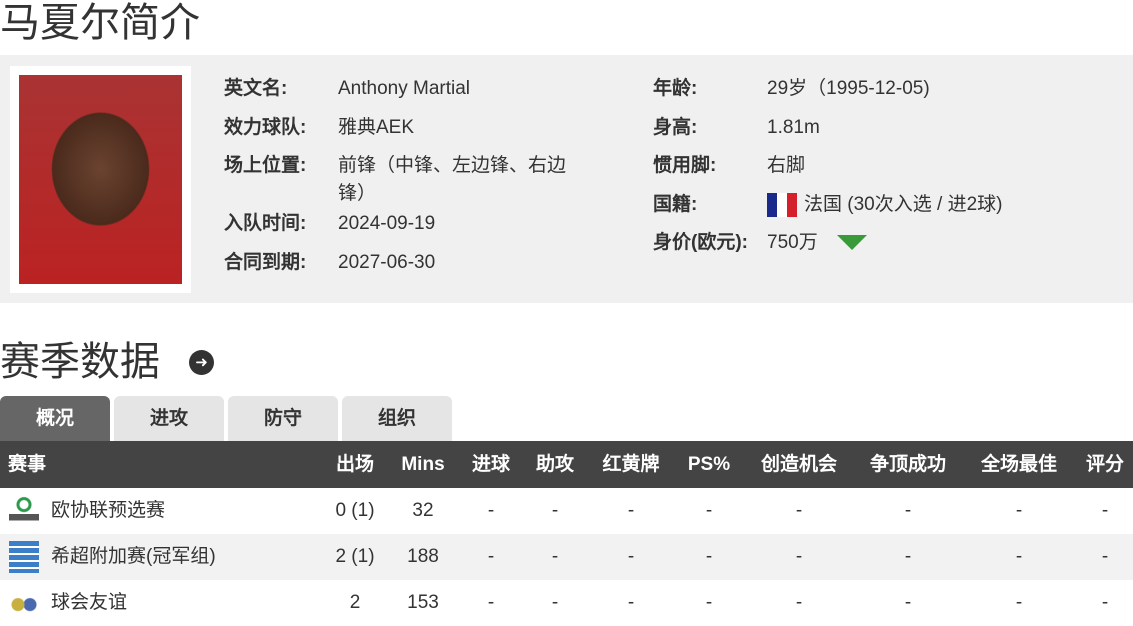 This screenshot has width=1133, height=626. I want to click on table-header: 赛事 出场 Mins 进球 助攻 红黄牌 PS% 创造机会 争顶成功 全场最佳 评分, so click(566, 464).